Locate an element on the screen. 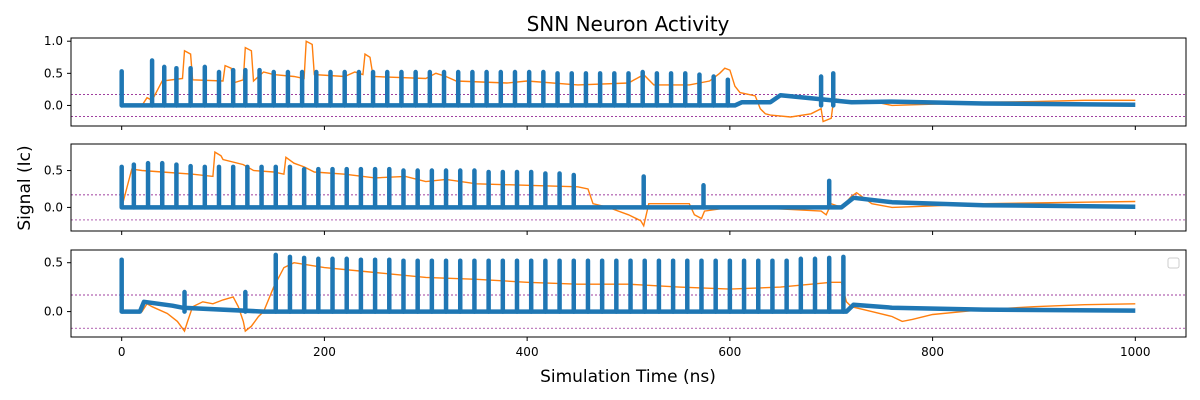 The image size is (1200, 400). x-axis-label: Simulation Time (ns) is located at coordinates (628, 377).